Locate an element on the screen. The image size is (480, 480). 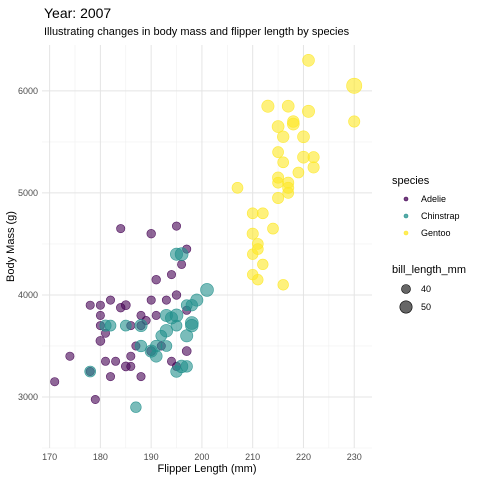
legend-size-label-40: 40 is located at coordinates (426, 289).